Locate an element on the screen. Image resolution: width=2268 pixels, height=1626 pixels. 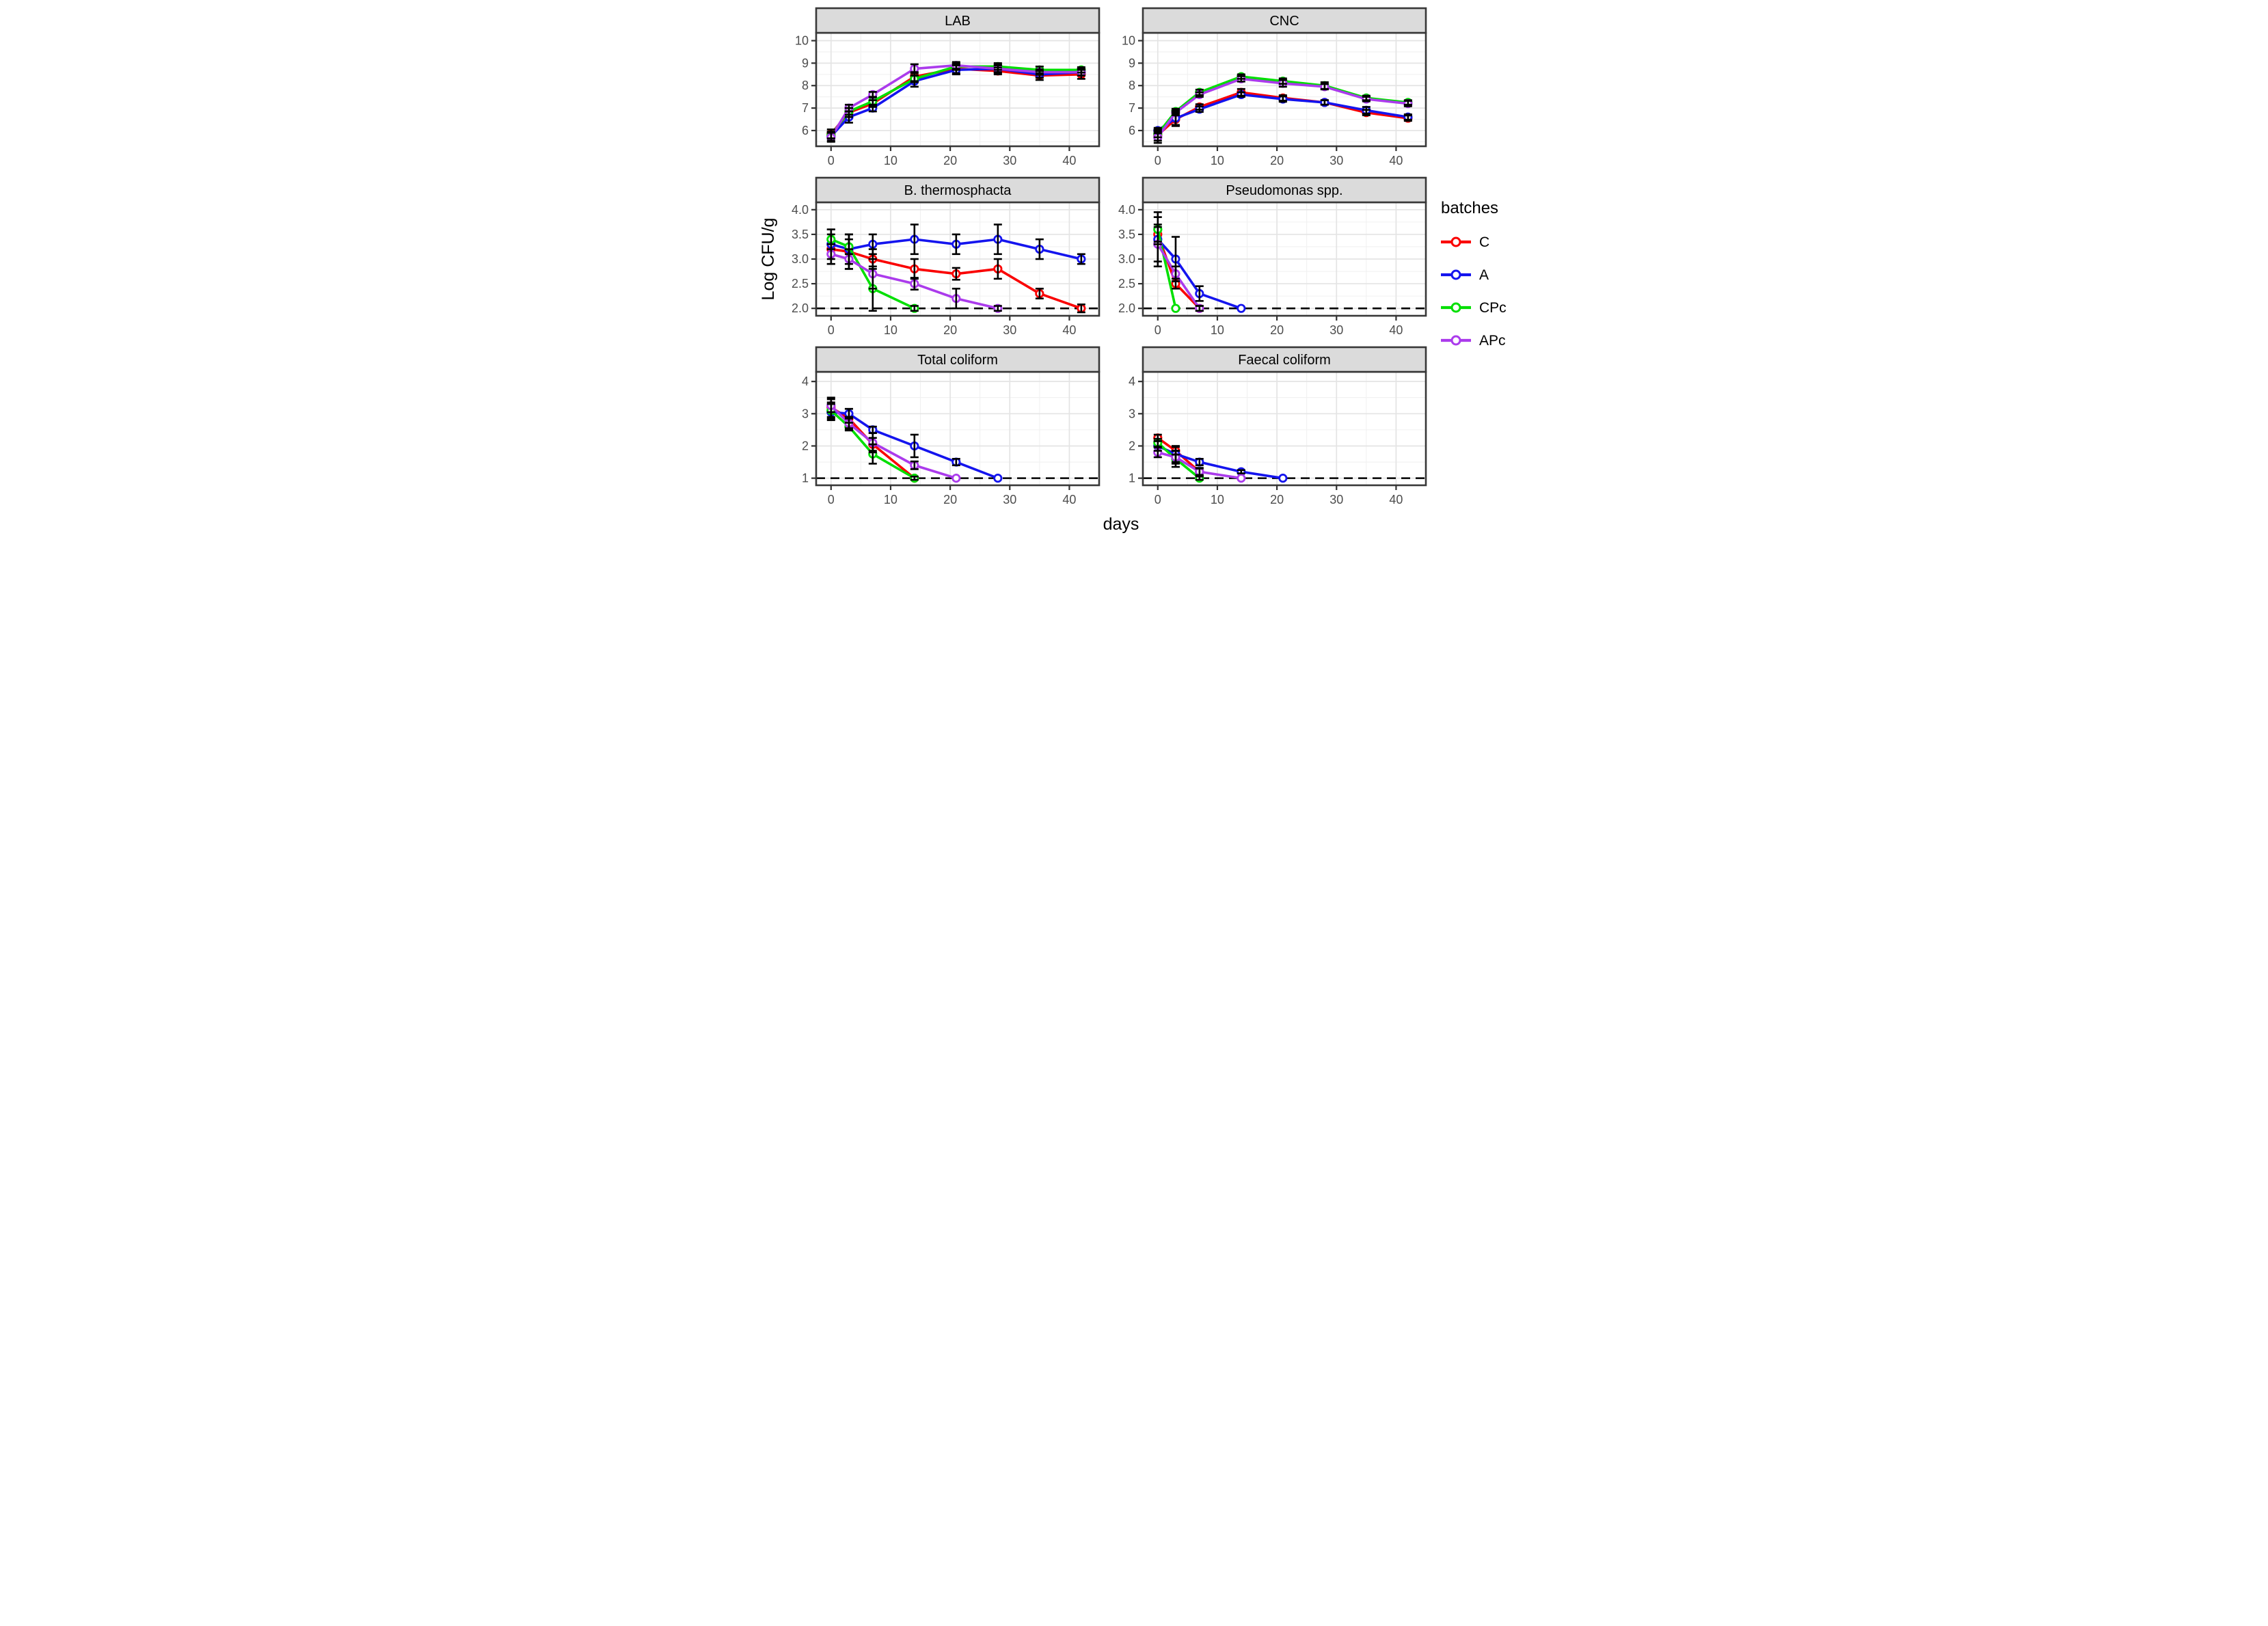
y-tick-label: 2.5 is located at coordinates (1126, 283).